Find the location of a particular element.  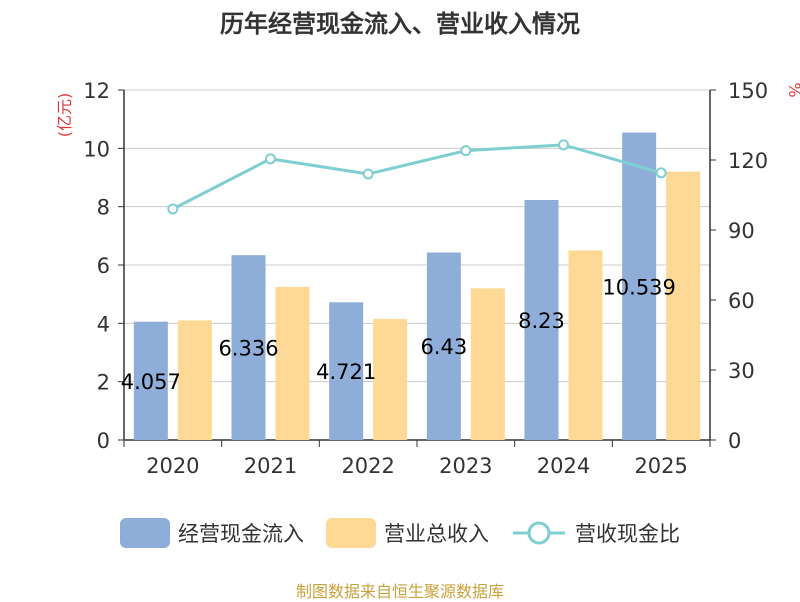

y-left-tick-label: 8 is located at coordinates (103, 208).